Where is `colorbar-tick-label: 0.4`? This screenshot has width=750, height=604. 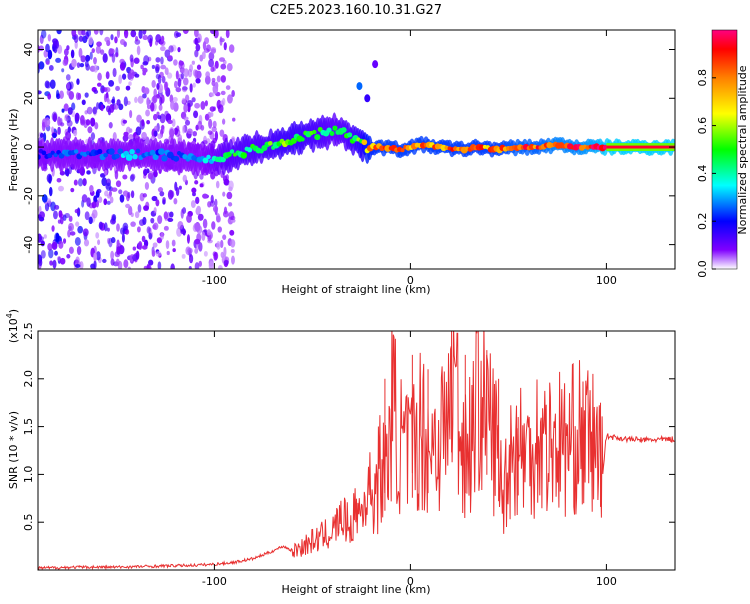
colorbar-tick-label: 0.4 is located at coordinates (702, 174).